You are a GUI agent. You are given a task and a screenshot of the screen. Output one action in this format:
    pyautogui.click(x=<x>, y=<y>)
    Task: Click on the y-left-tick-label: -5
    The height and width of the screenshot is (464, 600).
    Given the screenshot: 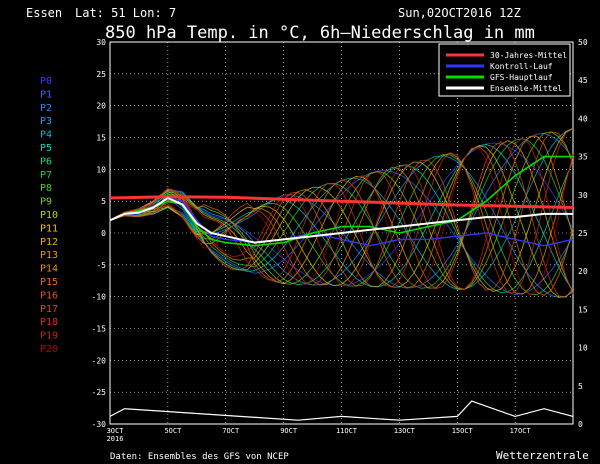 What is the action you would take?
    pyautogui.click(x=101, y=265)
    